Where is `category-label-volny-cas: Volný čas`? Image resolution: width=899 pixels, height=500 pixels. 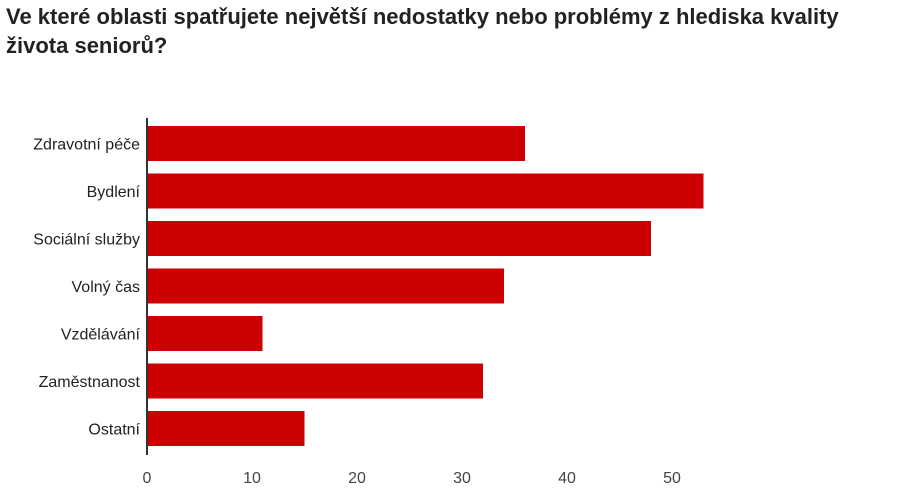
category-label-volny-cas: Volný čas is located at coordinates (106, 287).